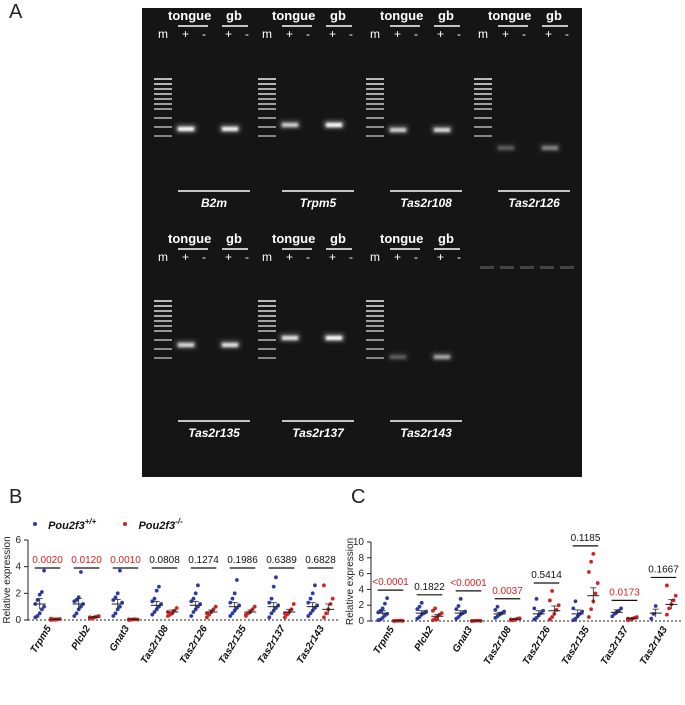 The image size is (685, 705). Describe the element at coordinates (311, 644) in the screenshot. I see `x-category-label: Tas2r143` at that location.